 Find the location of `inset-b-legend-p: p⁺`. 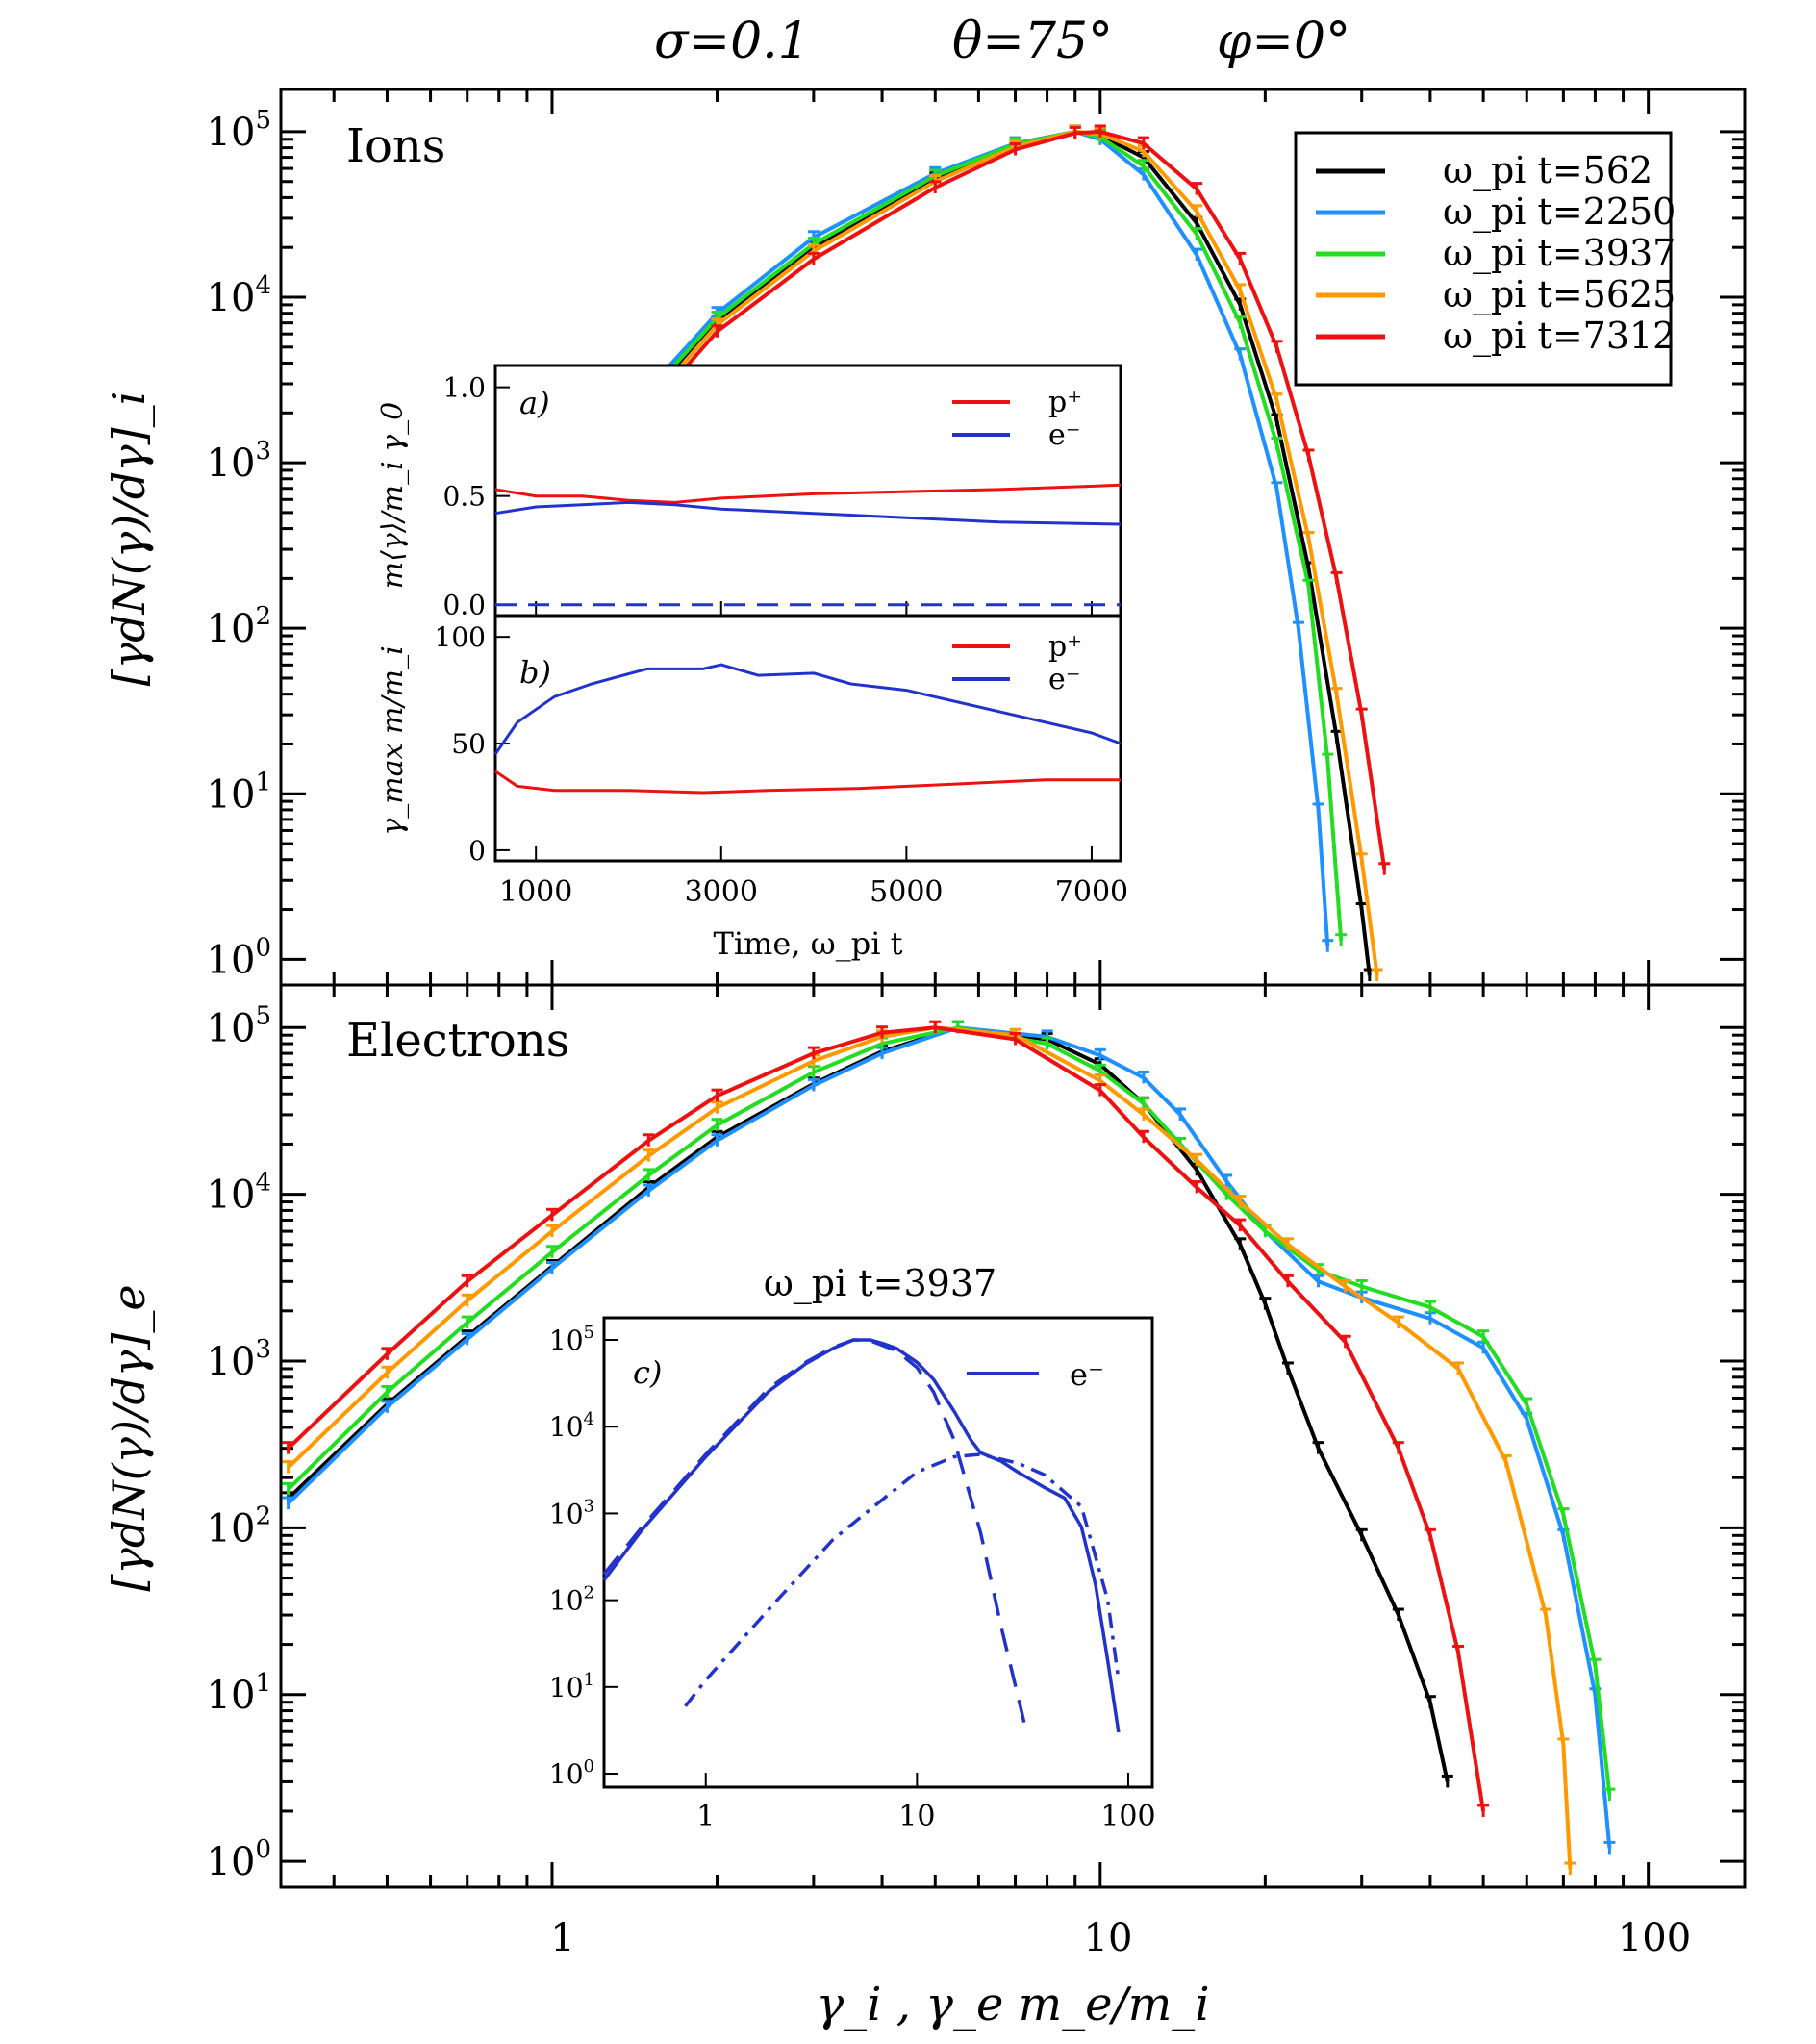

inset-b-legend-p: p⁺ is located at coordinates (1065, 647).